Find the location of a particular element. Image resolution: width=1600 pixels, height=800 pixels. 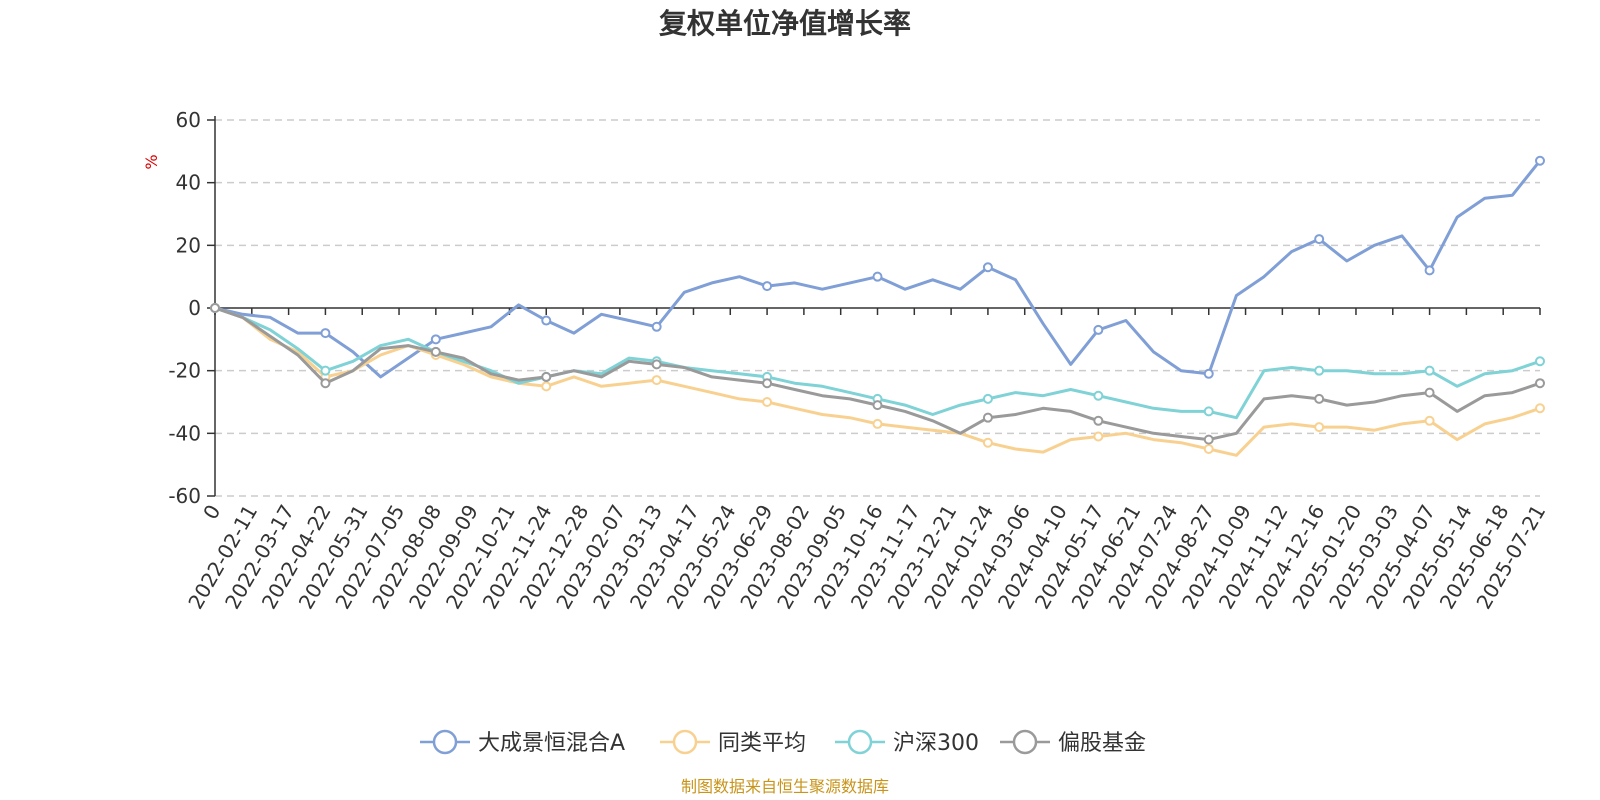

source-note: 制图数据来自恒生聚源数据库 is located at coordinates (785, 786).